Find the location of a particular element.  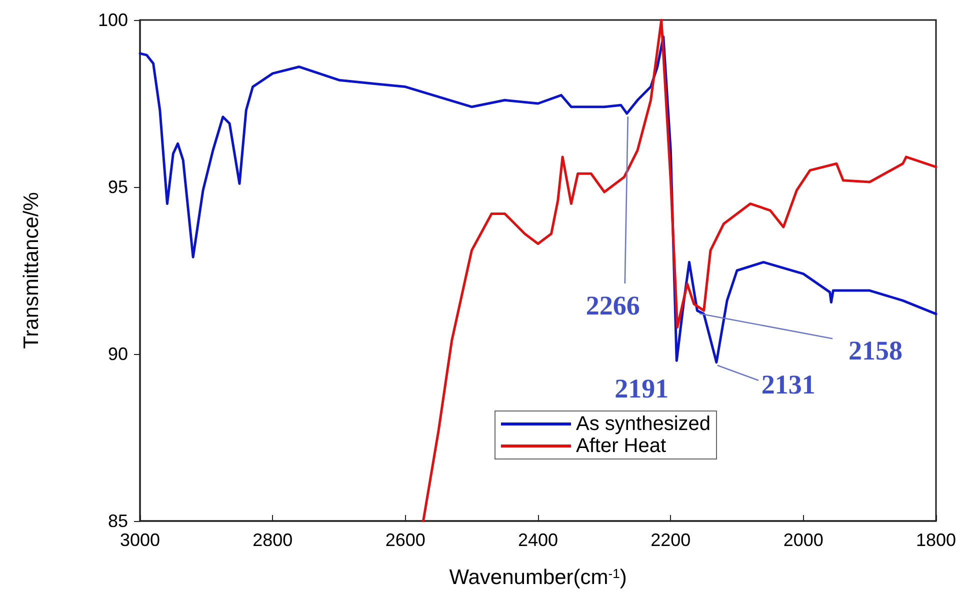

annotation: 2191 is located at coordinates (641, 389).